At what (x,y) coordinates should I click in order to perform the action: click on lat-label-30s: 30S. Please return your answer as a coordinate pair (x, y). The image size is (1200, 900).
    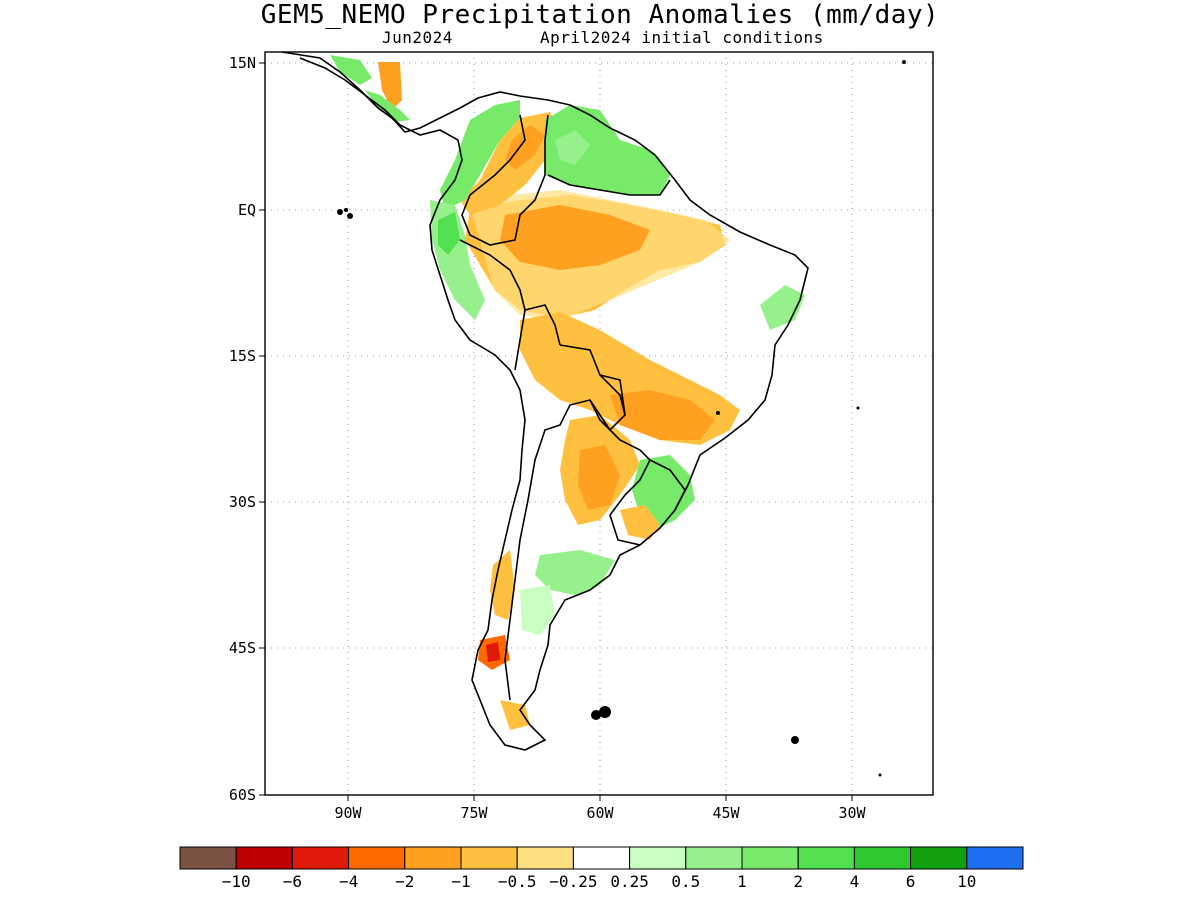
    Looking at the image, I should click on (242, 502).